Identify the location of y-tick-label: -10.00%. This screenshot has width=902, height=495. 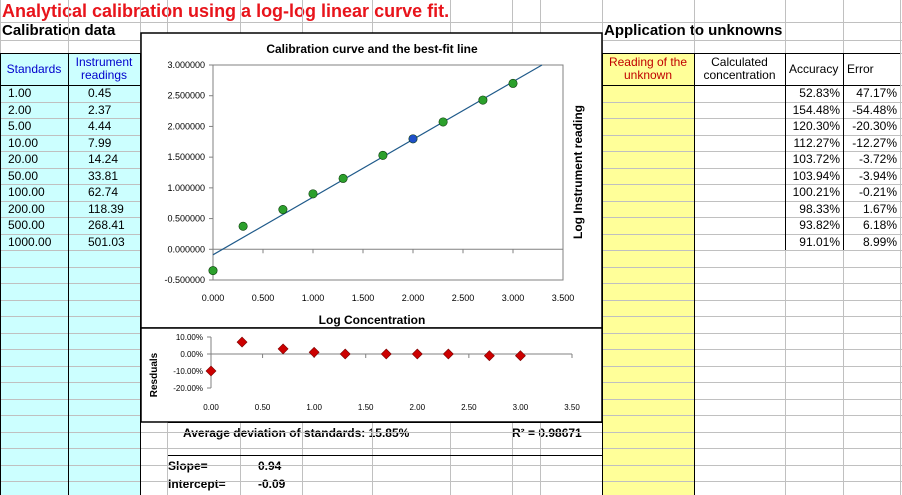
(188, 371).